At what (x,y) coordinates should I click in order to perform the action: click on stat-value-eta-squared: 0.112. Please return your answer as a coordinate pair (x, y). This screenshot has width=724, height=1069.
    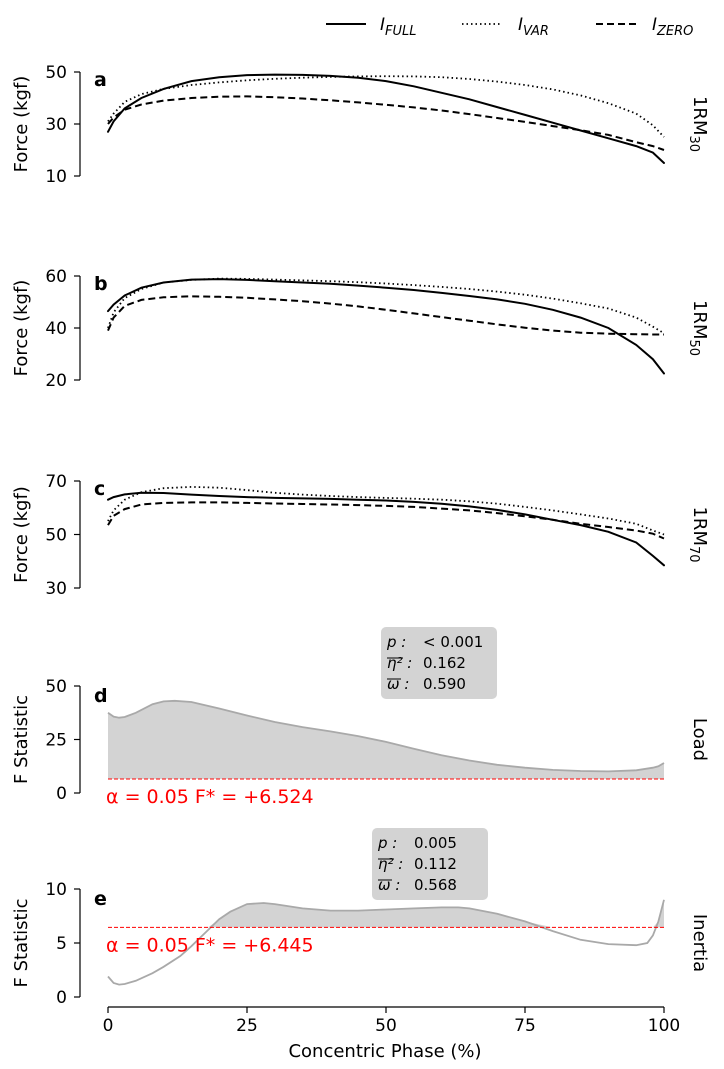
    Looking at the image, I should click on (435, 864).